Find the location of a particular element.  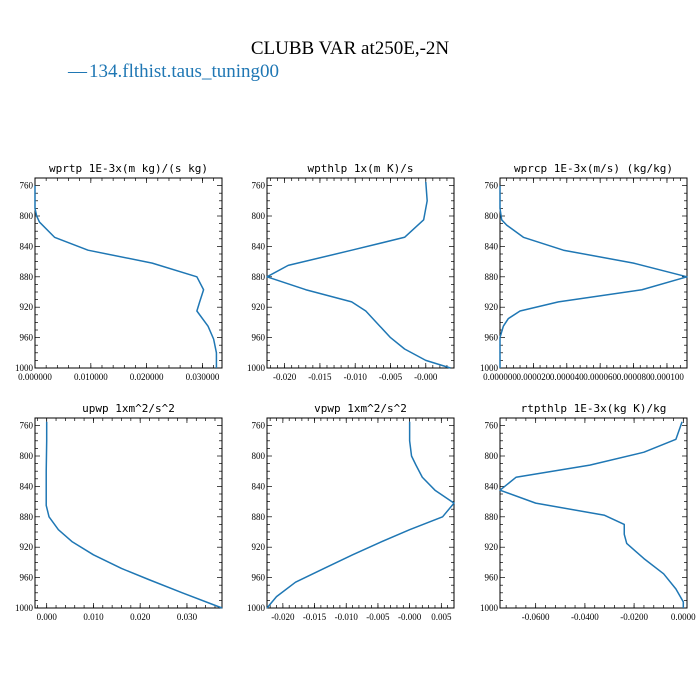

legend-label: 134.flthist.taus_tuning00 is located at coordinates (184, 71).